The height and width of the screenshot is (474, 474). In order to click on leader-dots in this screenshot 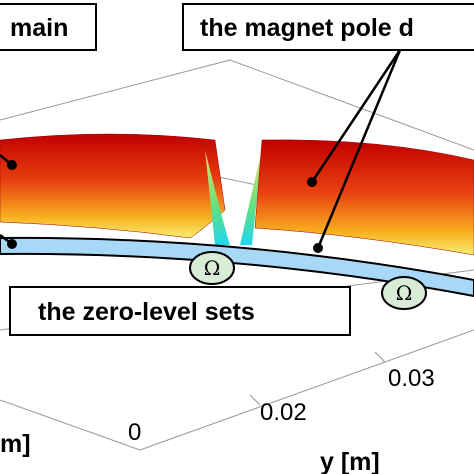, I will do `click(165, 206)`.